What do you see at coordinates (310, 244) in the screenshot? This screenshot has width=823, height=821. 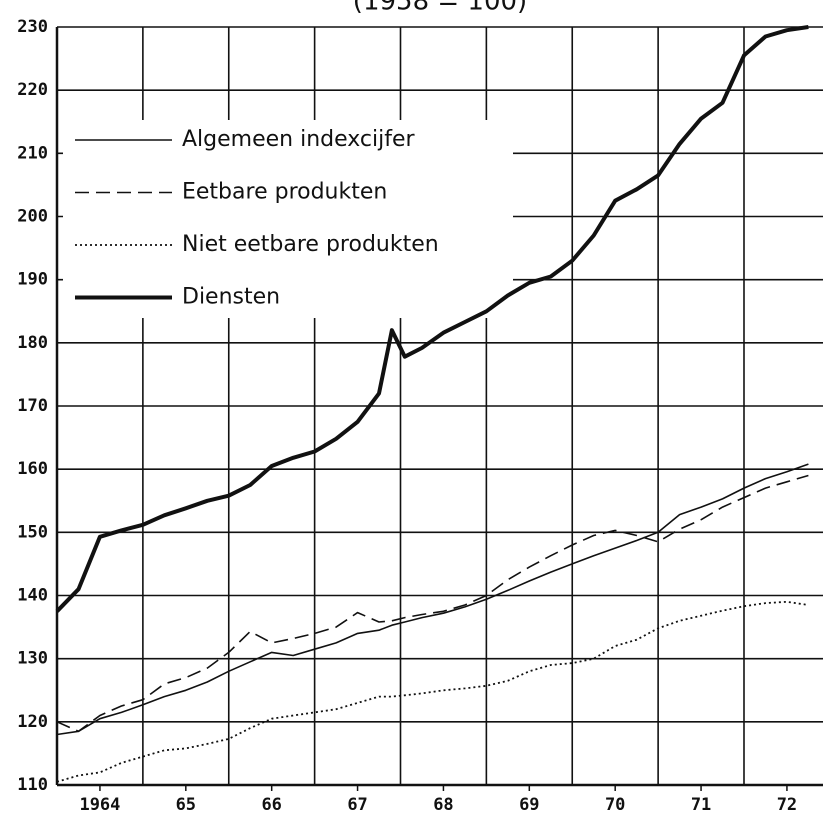 I see `legend-label: Niet eetbare produkten` at bounding box center [310, 244].